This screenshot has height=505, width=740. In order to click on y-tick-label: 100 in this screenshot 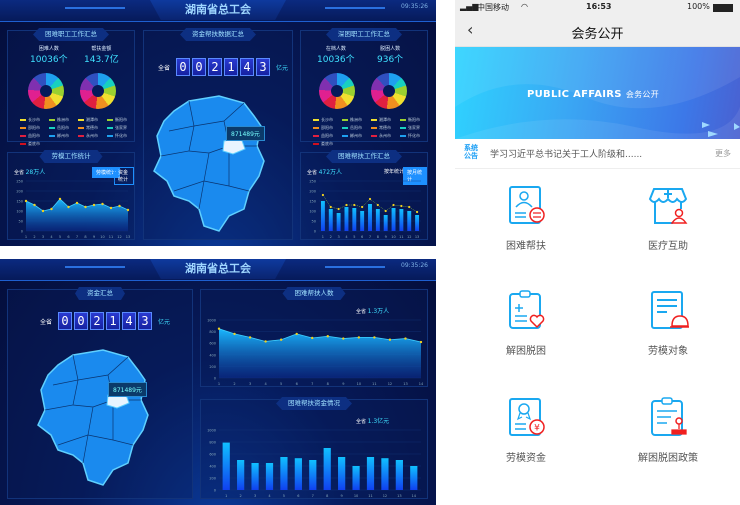, I will do `click(19, 212)`.